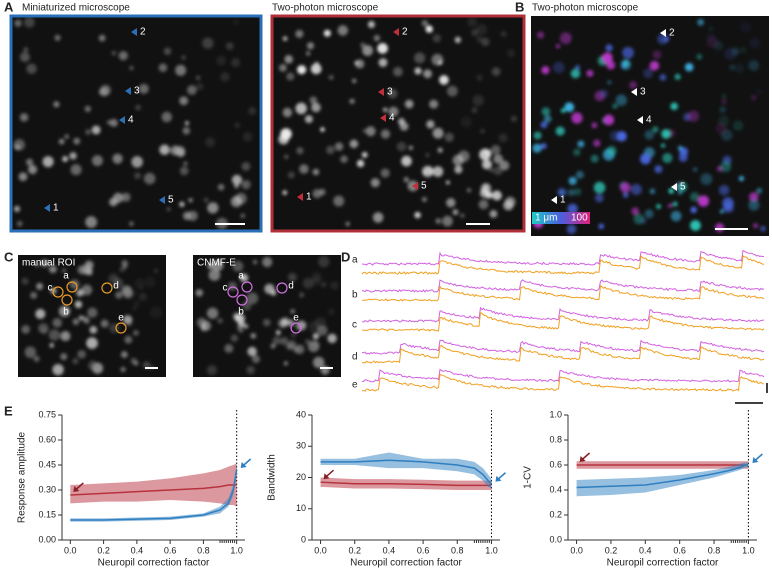 Image resolution: width=772 pixels, height=577 pixels. I want to click on image-bg, so click(136, 123).